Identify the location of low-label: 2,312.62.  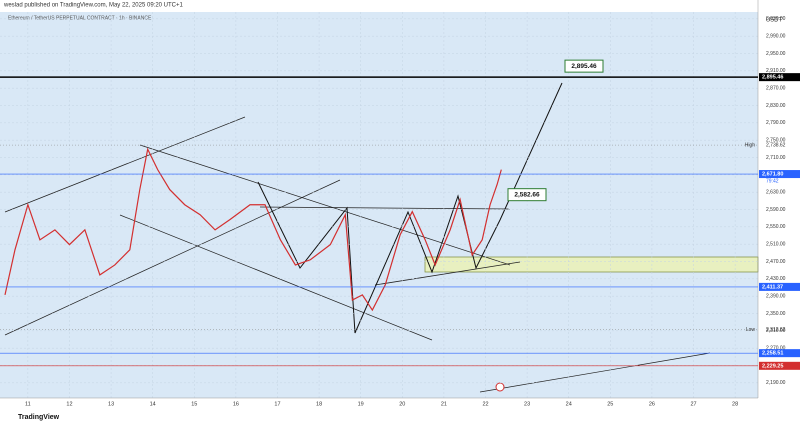
(776, 330).